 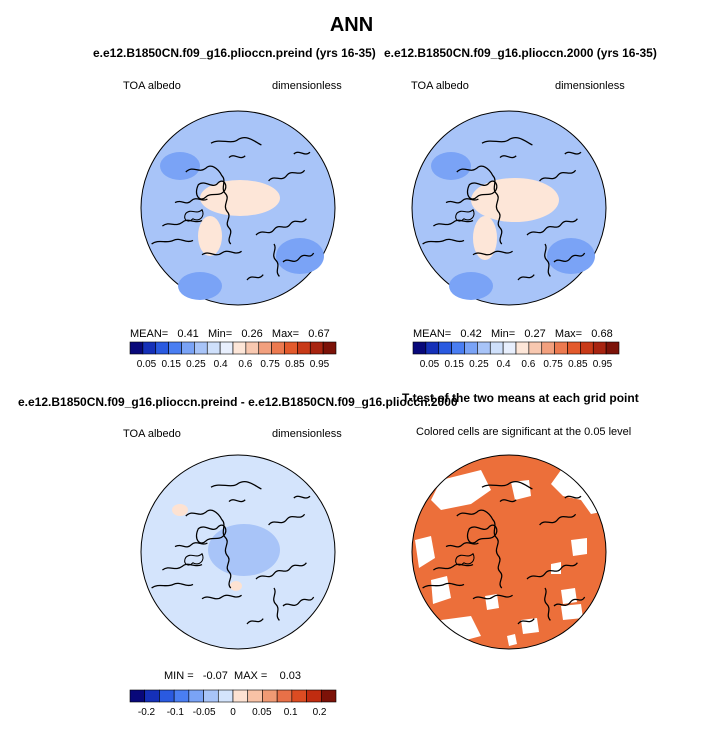 What do you see at coordinates (245, 364) in the screenshot?
I see `panel-1-colorbar-tick-label: 0.6` at bounding box center [245, 364].